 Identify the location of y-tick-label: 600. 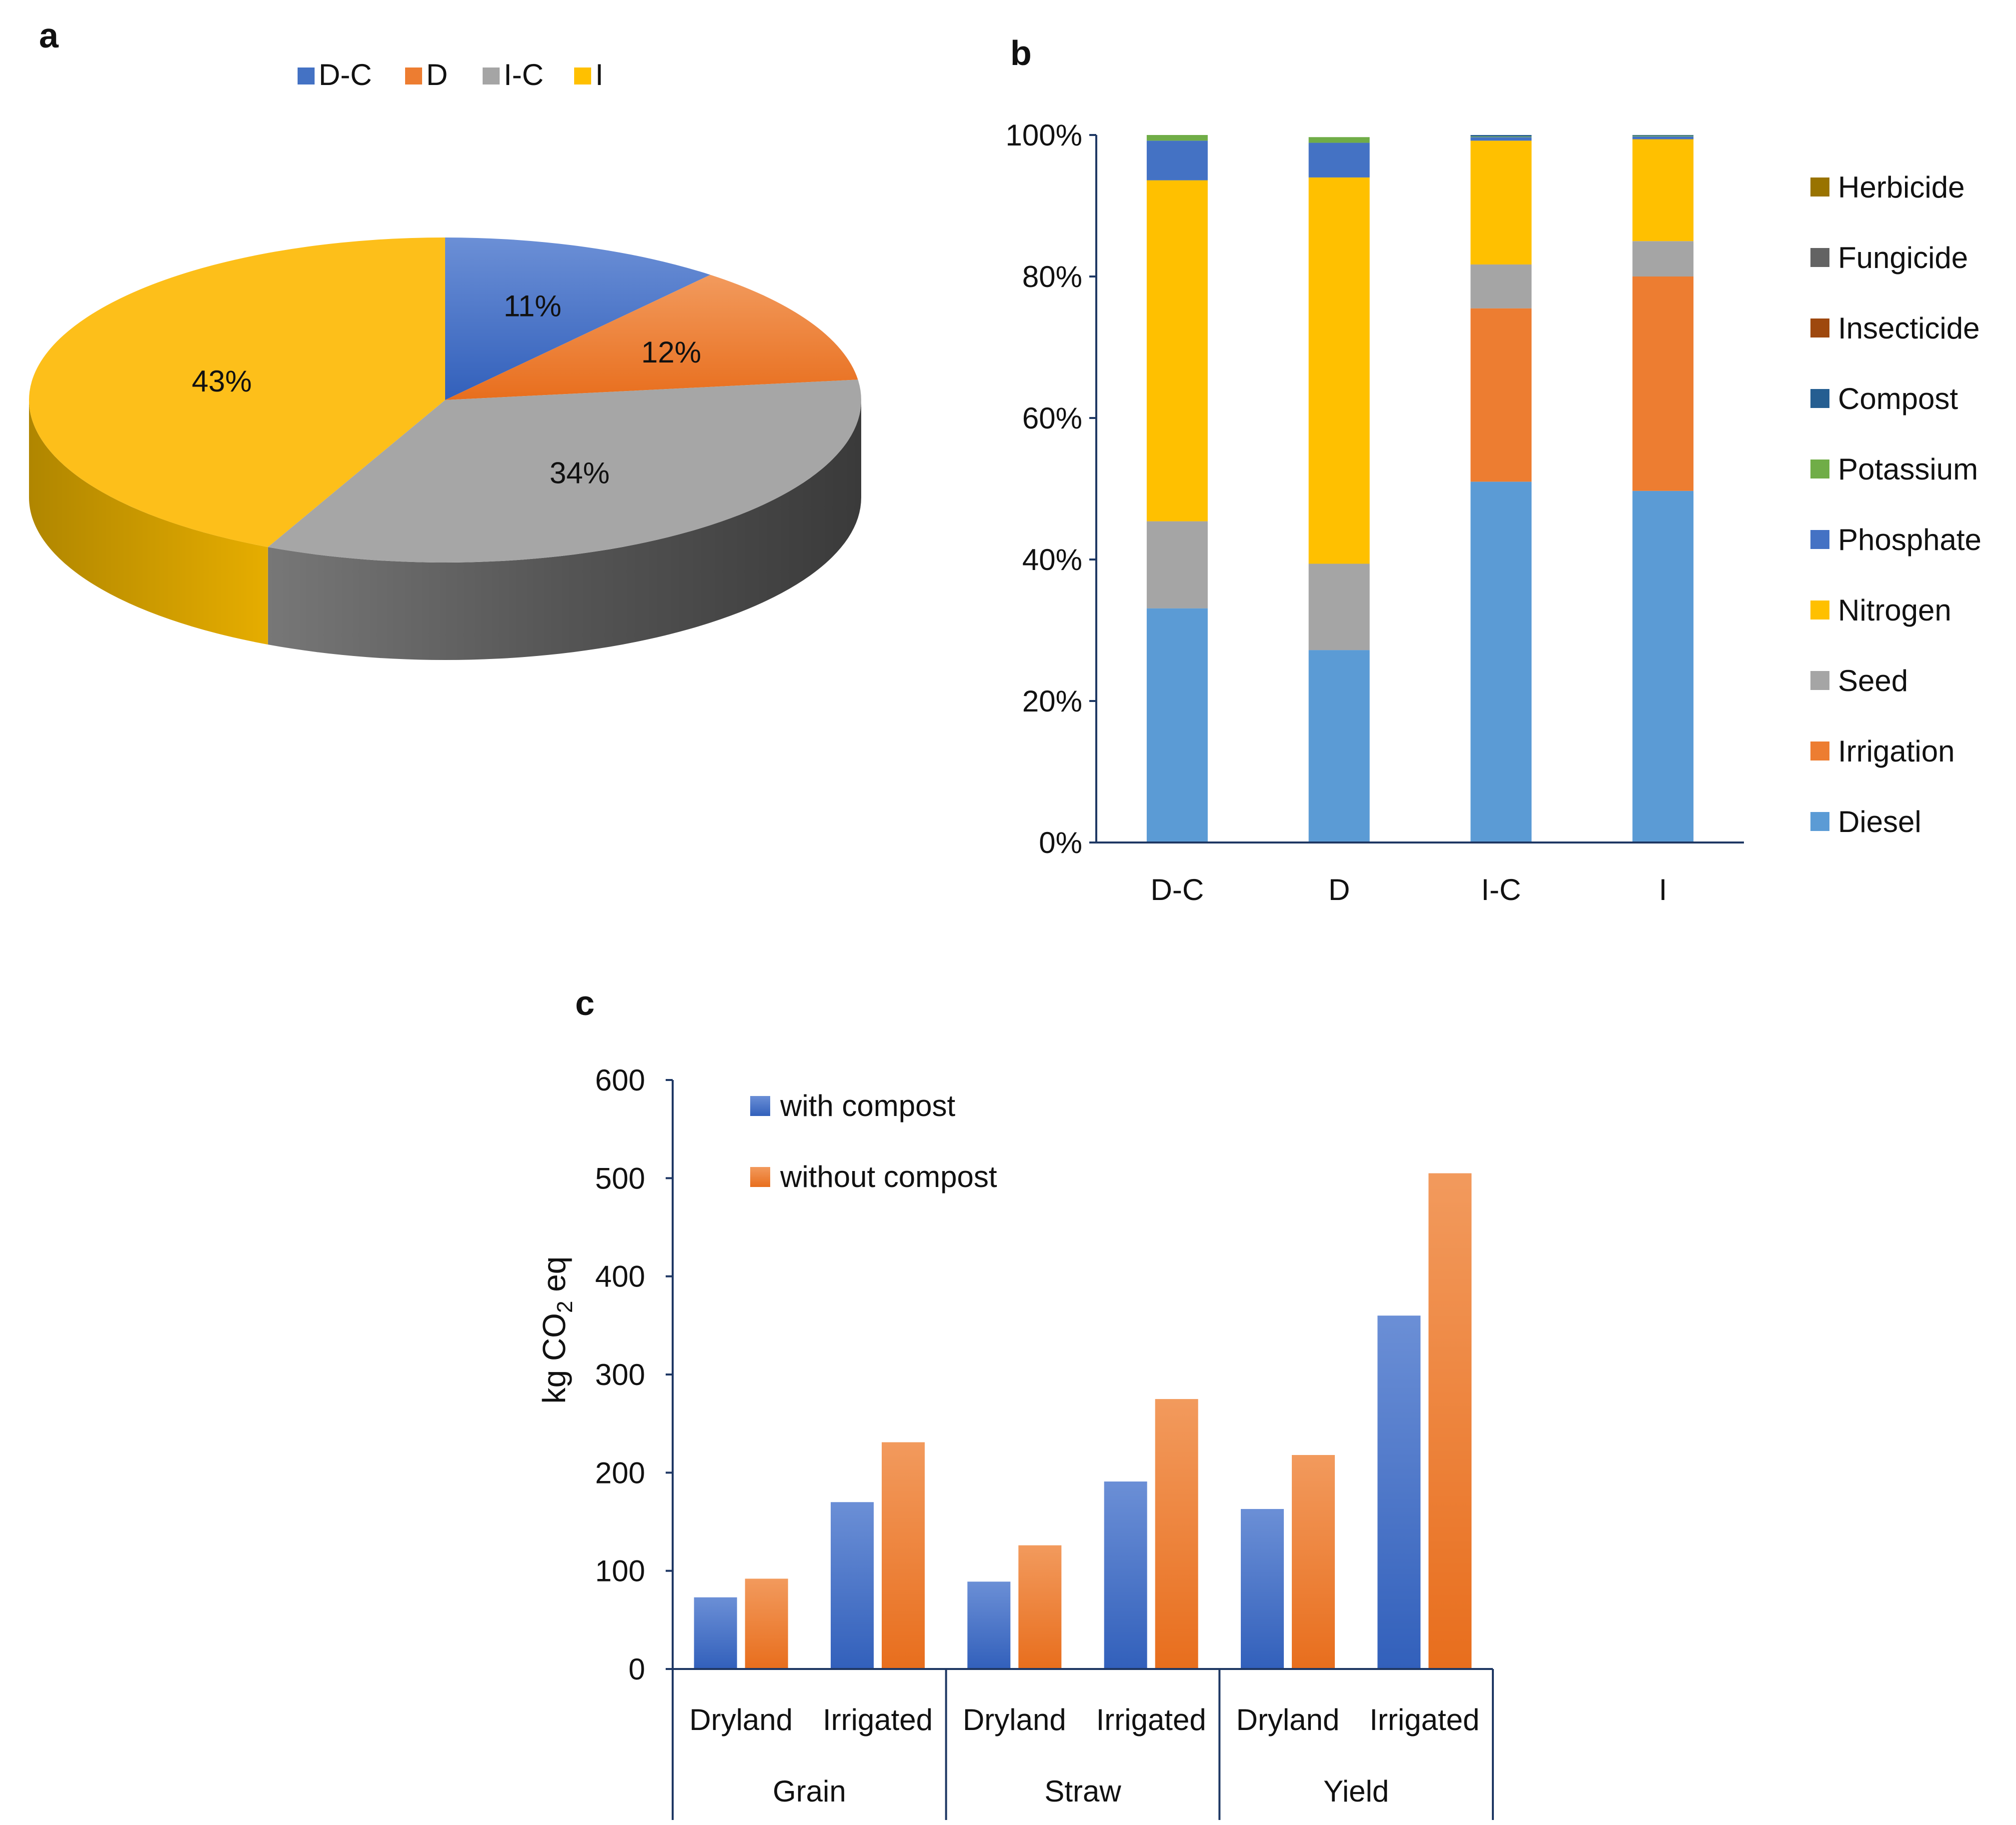
(620, 1080).